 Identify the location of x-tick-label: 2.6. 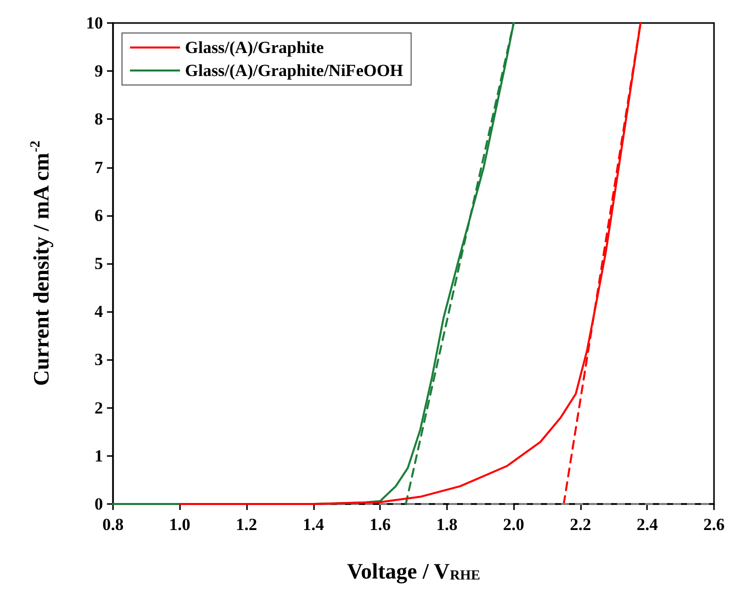
(714, 524).